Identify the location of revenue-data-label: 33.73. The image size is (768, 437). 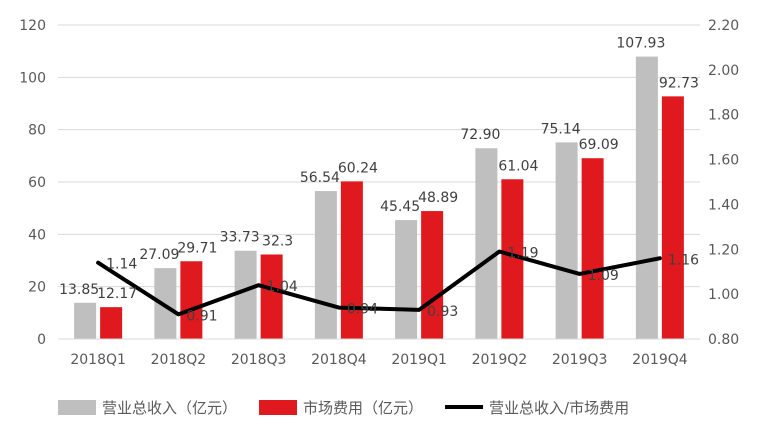
(240, 238).